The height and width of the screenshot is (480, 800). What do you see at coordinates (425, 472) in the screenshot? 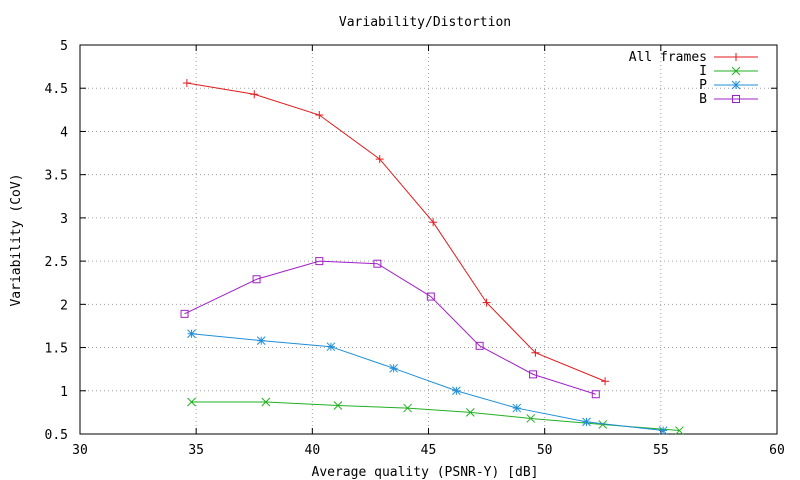
I see `x-axis-label: Average quality (PSNR-Y) [dB]` at bounding box center [425, 472].